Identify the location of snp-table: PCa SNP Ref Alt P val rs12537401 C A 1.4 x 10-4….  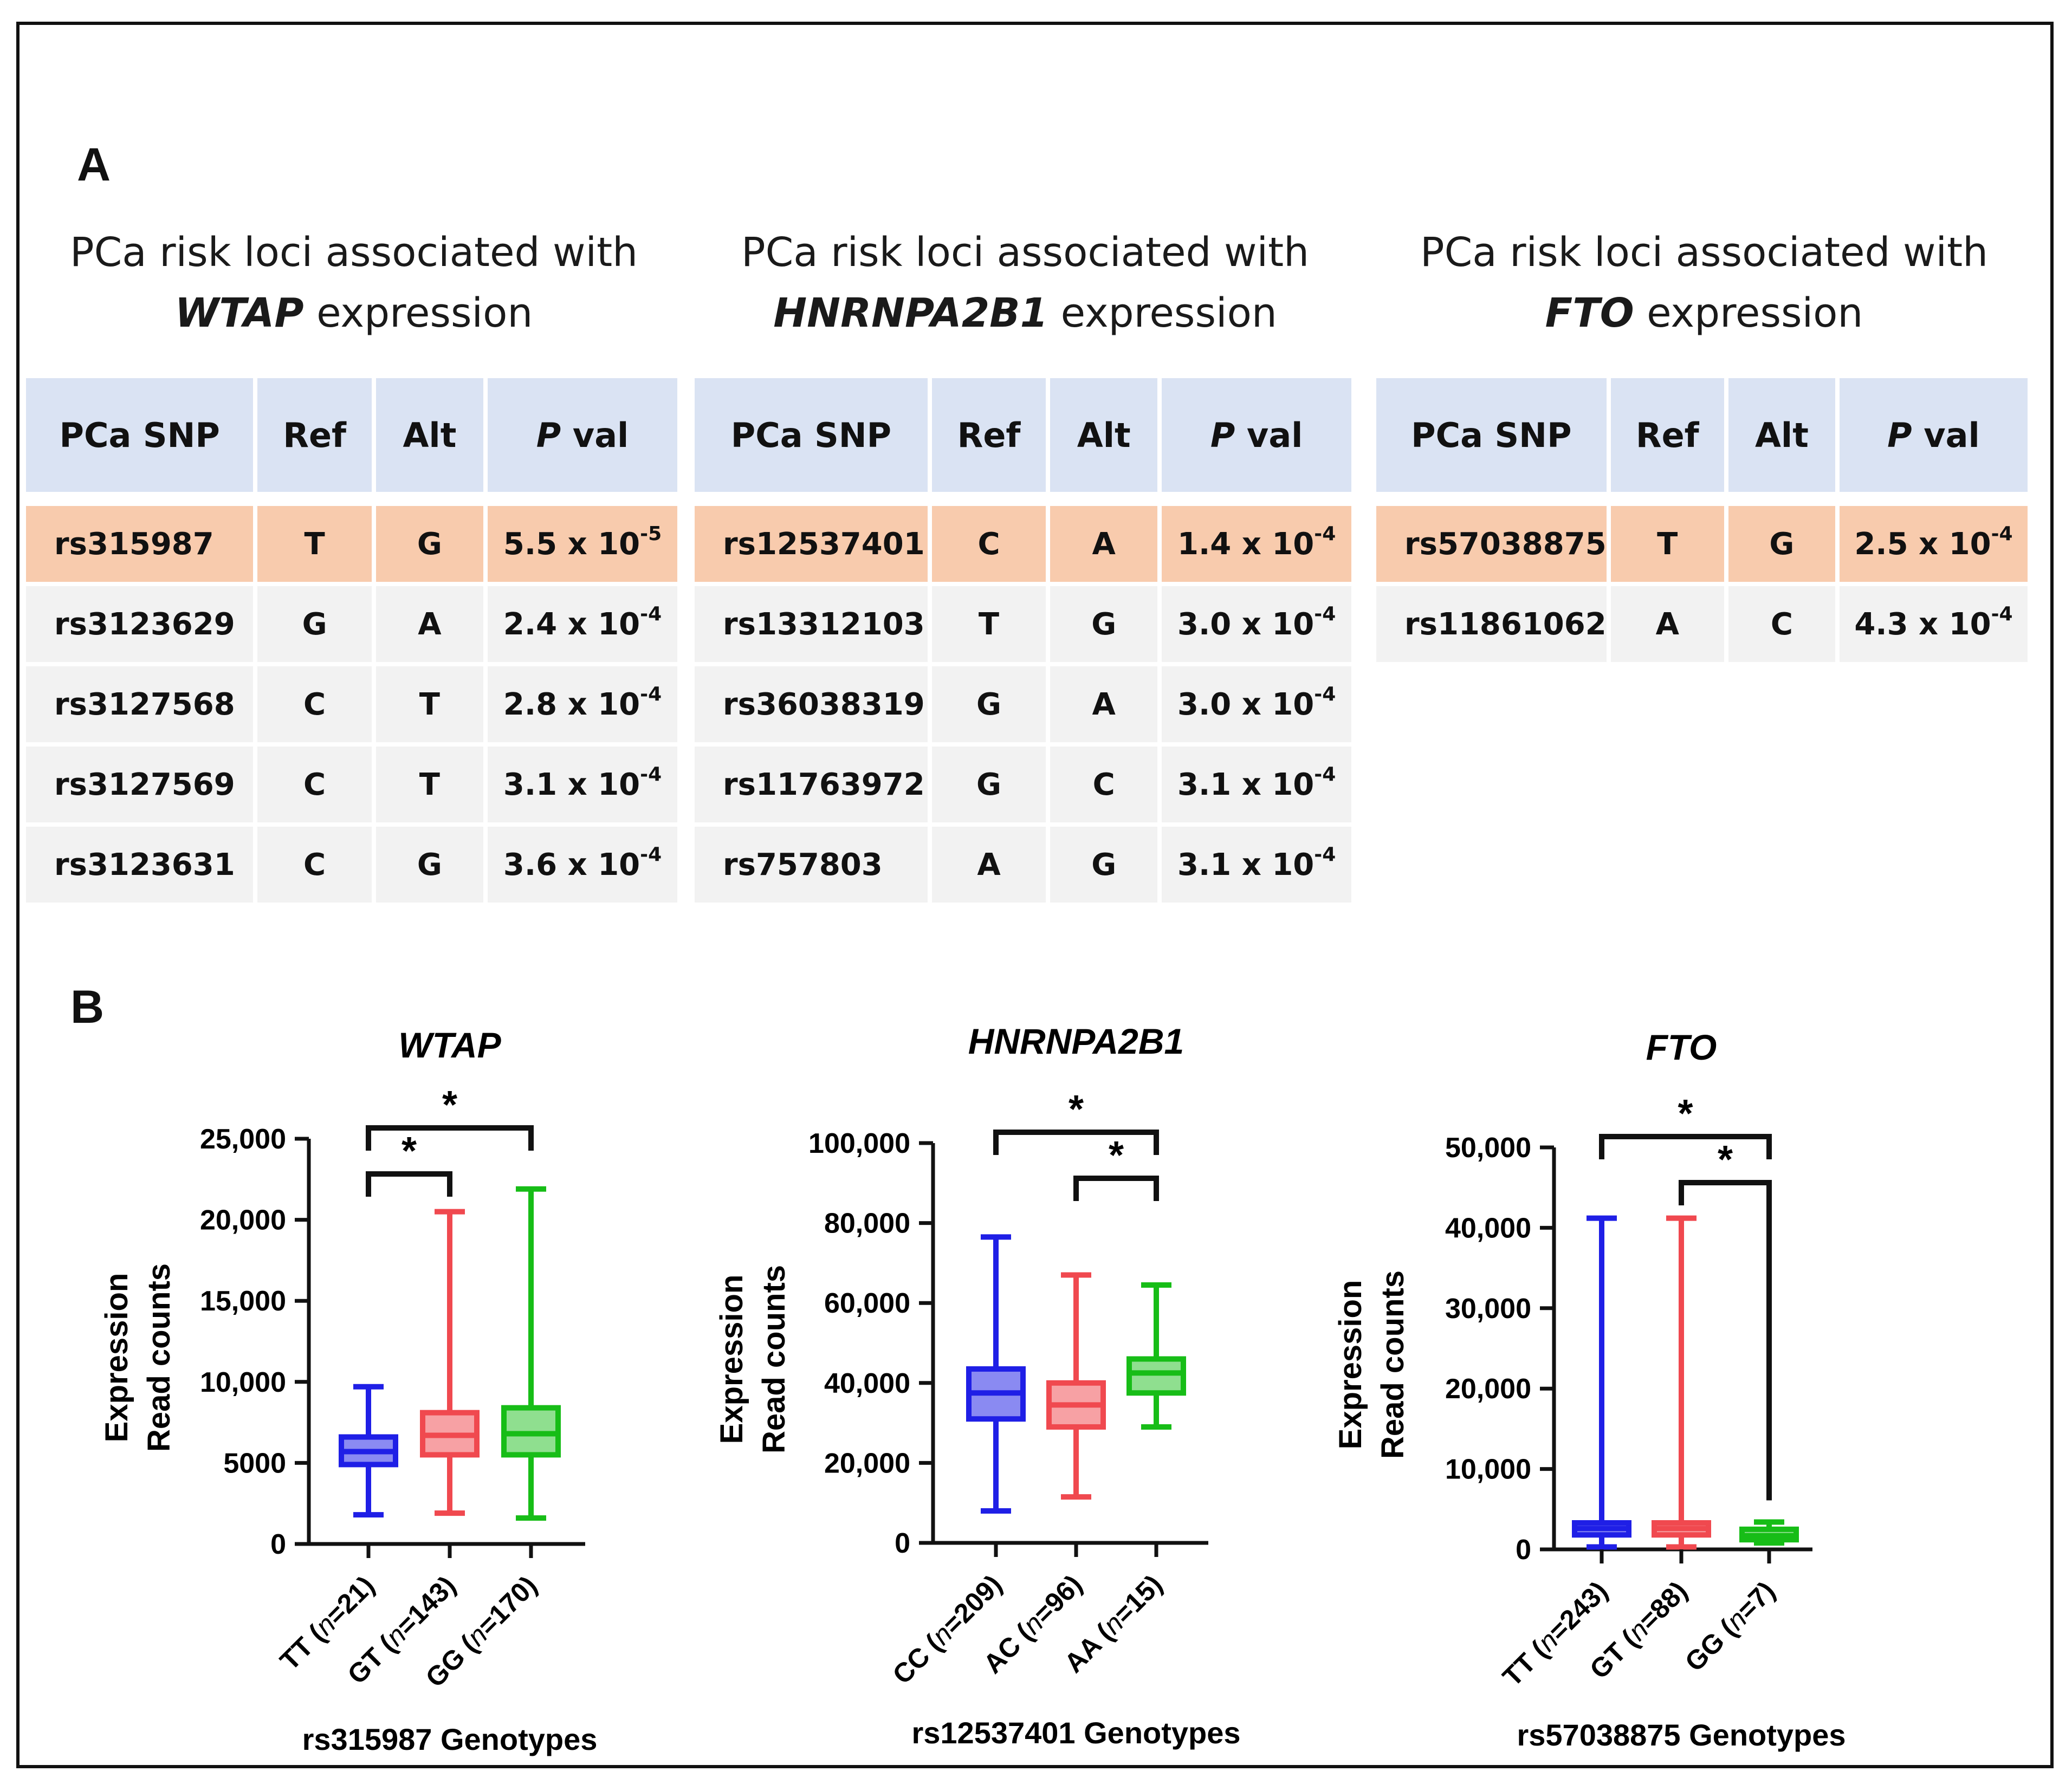
(1023, 640).